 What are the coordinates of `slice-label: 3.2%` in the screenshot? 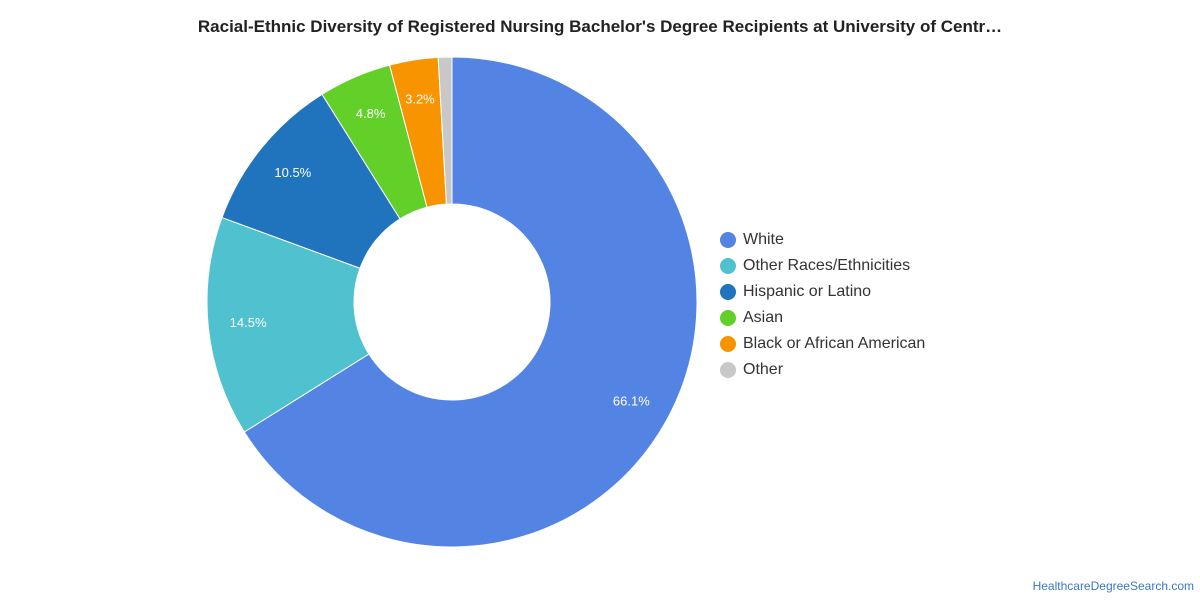 It's located at (420, 99).